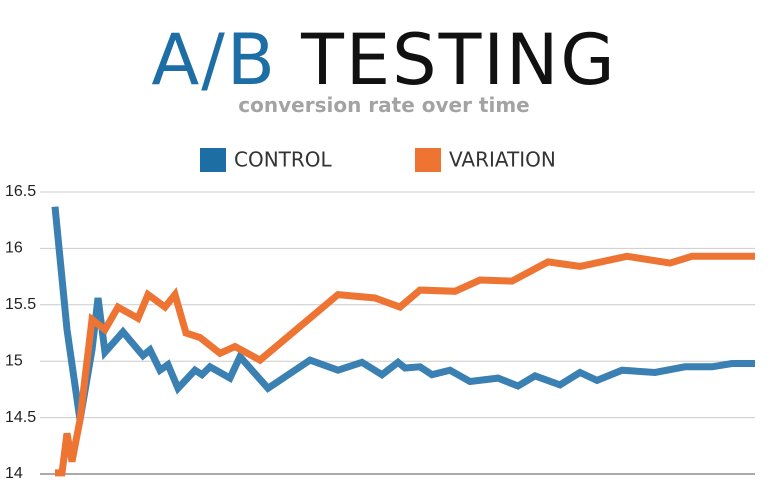  Describe the element at coordinates (20, 304) in the screenshot. I see `y-tick-label: 15.5` at that location.